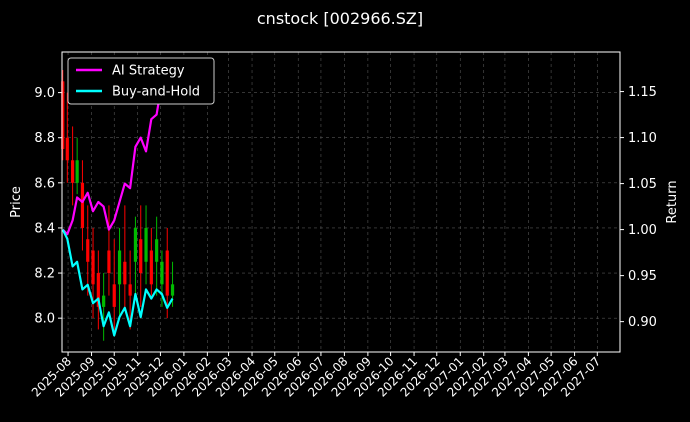 This screenshot has height=422, width=690. I want to click on y-left-tick-label: 8.4, so click(44, 228).